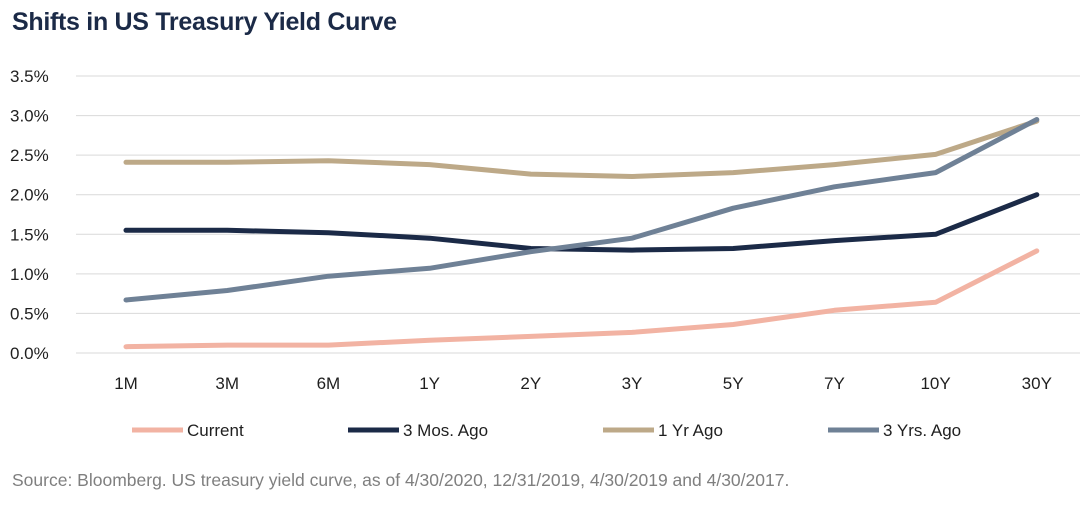  Describe the element at coordinates (445, 430) in the screenshot. I see `legend-label: 3 Mos. Ago` at that location.